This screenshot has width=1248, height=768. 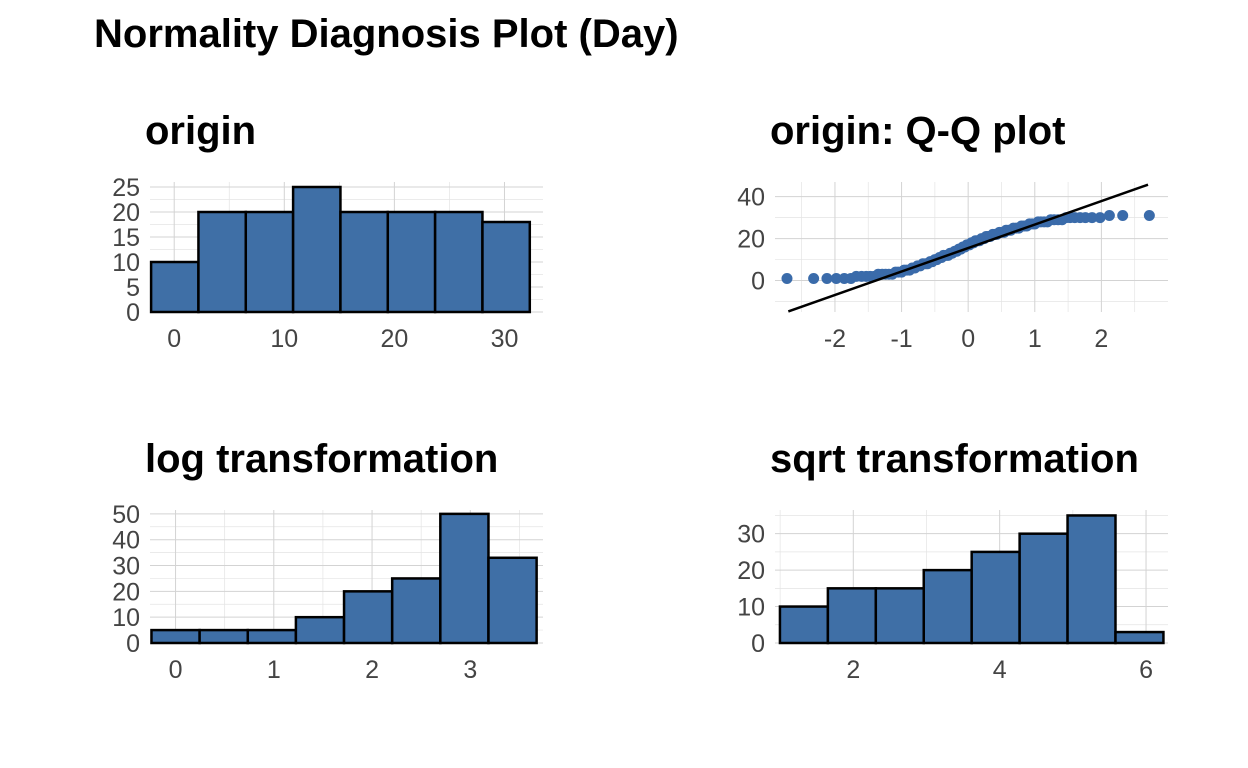 I want to click on x-tick-label: -2, so click(x=835, y=339).